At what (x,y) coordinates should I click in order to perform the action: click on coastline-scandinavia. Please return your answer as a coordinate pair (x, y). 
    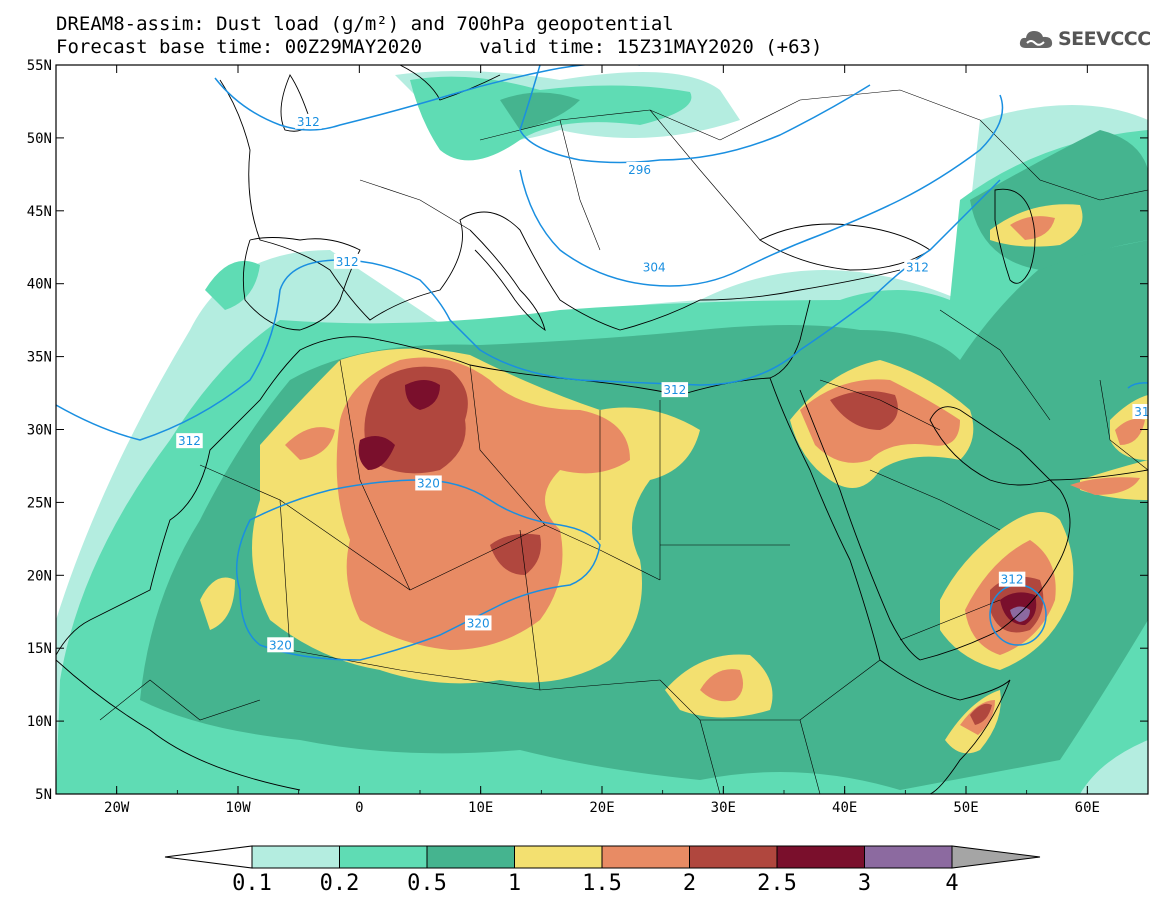
    Looking at the image, I should click on (450, 83).